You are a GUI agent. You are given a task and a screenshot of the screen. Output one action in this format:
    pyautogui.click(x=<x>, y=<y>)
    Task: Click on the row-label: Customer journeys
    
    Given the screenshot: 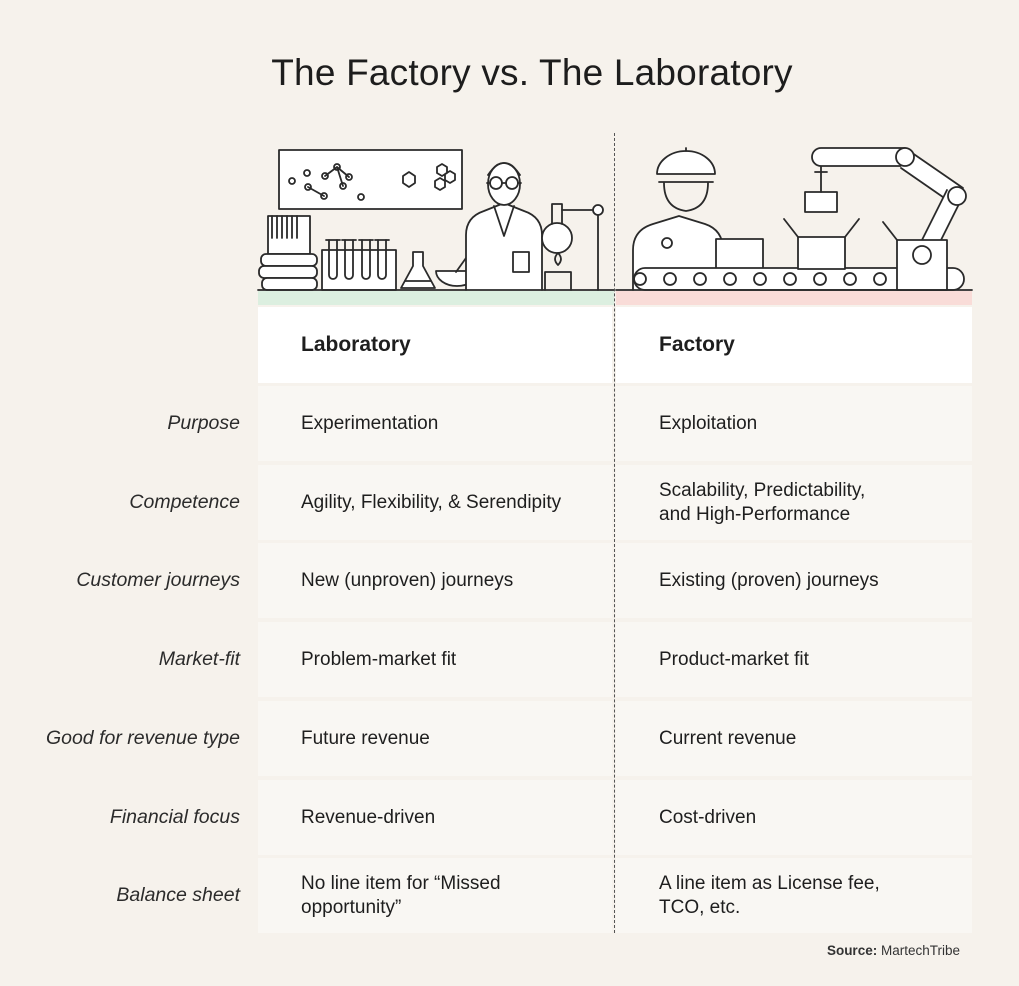 What is the action you would take?
    pyautogui.click(x=158, y=580)
    